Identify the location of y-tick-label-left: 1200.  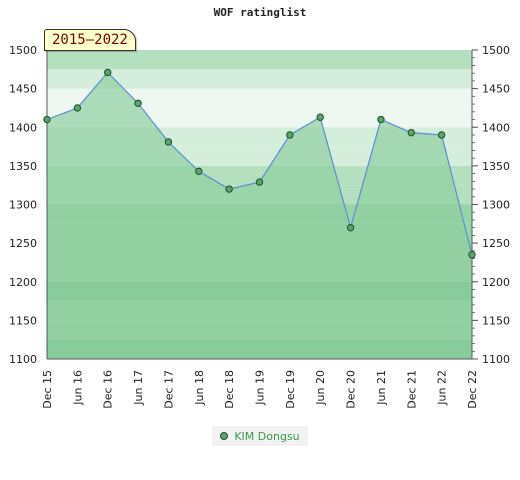
(23, 282).